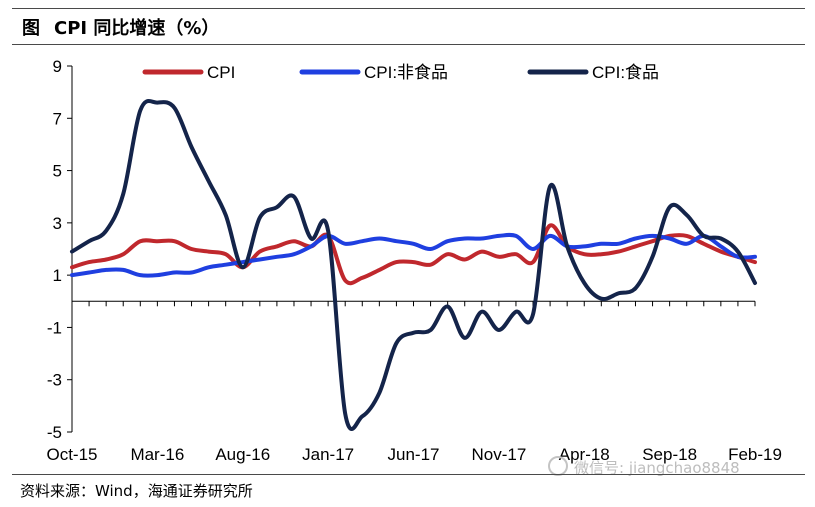 The width and height of the screenshot is (815, 507). What do you see at coordinates (54, 432) in the screenshot?
I see `y-tick-label: -5` at bounding box center [54, 432].